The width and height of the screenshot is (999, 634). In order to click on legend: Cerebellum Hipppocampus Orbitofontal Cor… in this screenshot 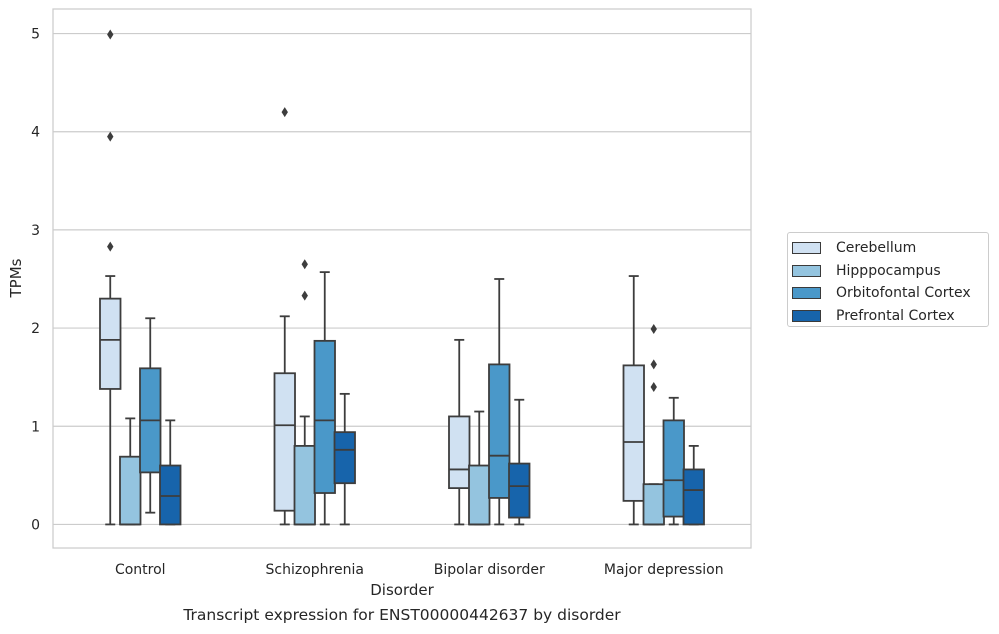, I will do `click(888, 279)`.